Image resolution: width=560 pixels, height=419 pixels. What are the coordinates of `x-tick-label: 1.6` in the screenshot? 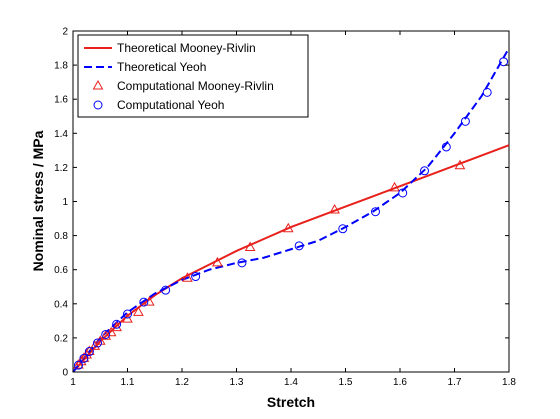 It's located at (400, 382).